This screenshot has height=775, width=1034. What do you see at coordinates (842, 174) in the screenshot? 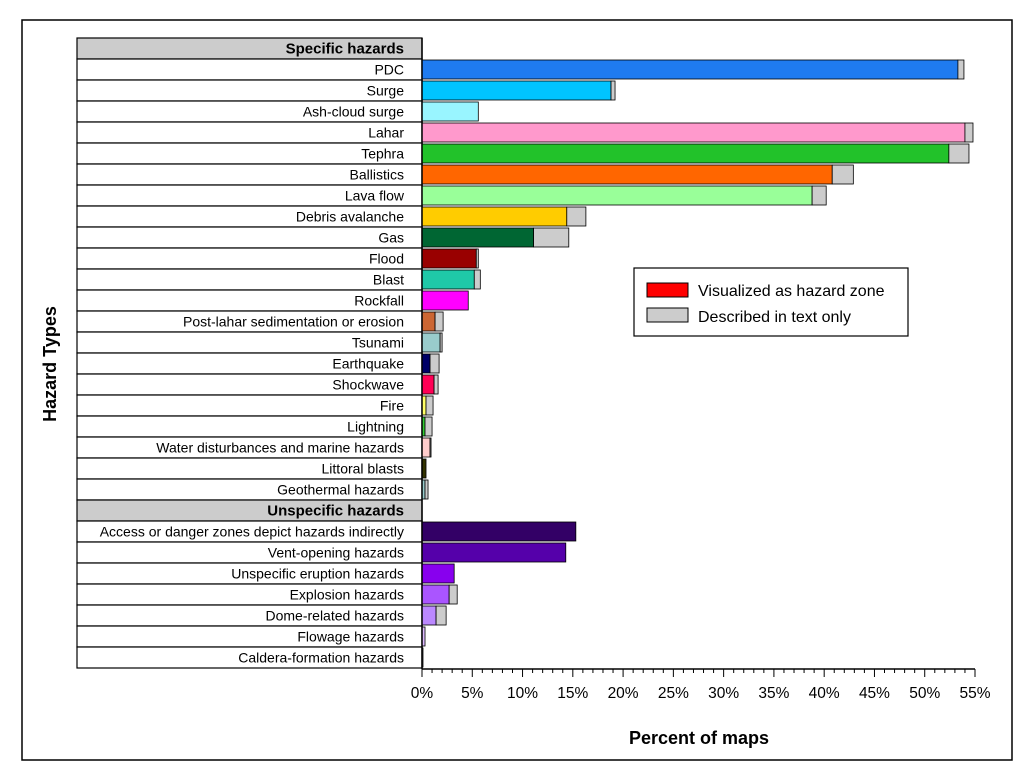
I see `bar-text-only-ballistics` at bounding box center [842, 174].